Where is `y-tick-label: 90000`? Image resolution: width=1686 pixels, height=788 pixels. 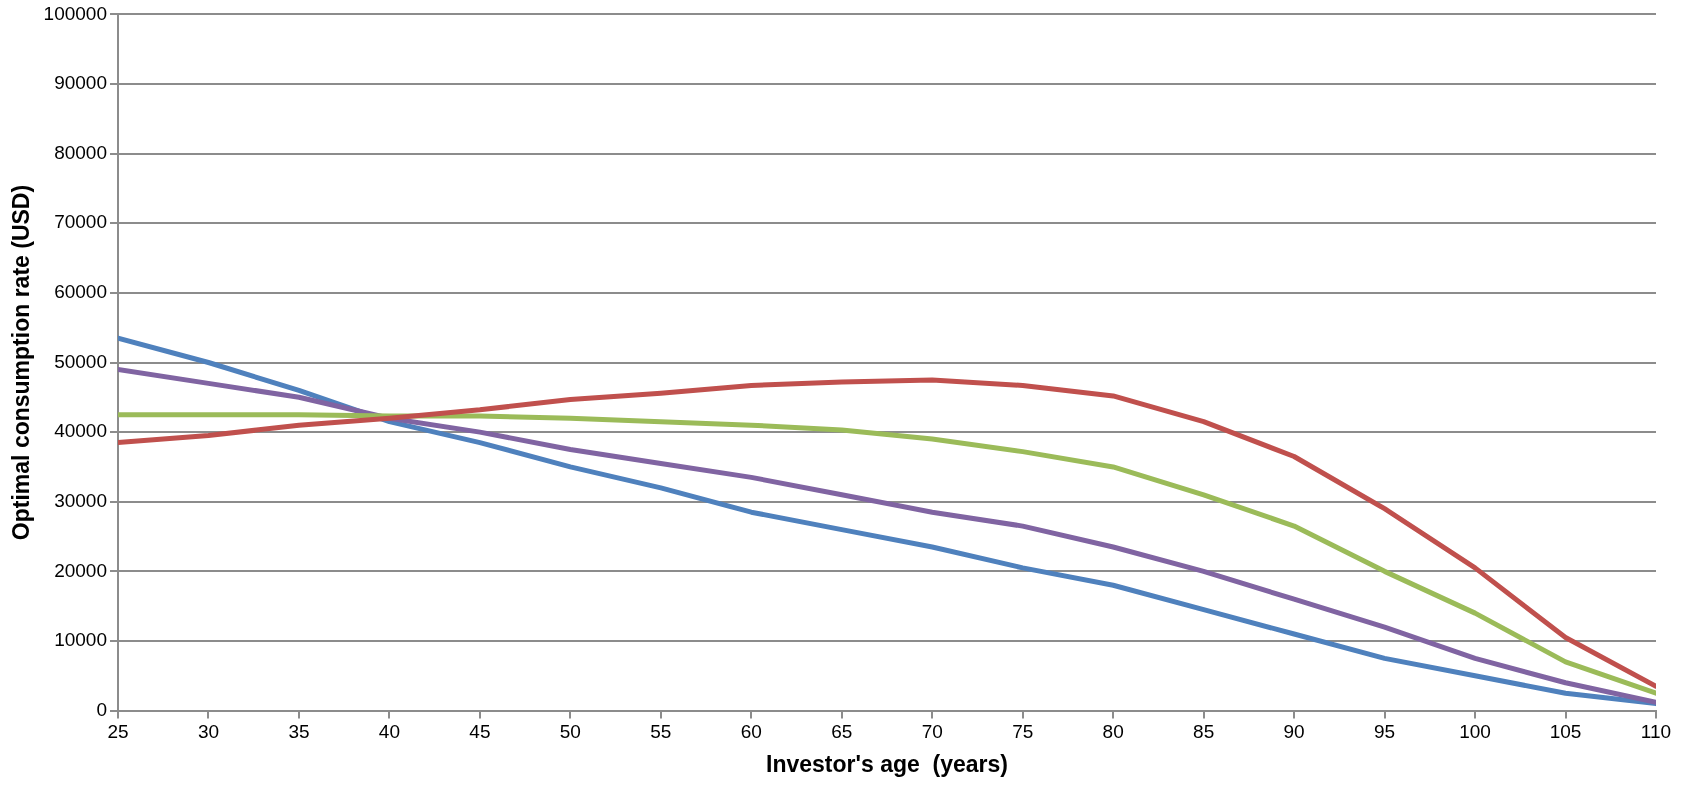 y-tick-label: 90000 is located at coordinates (80, 83).